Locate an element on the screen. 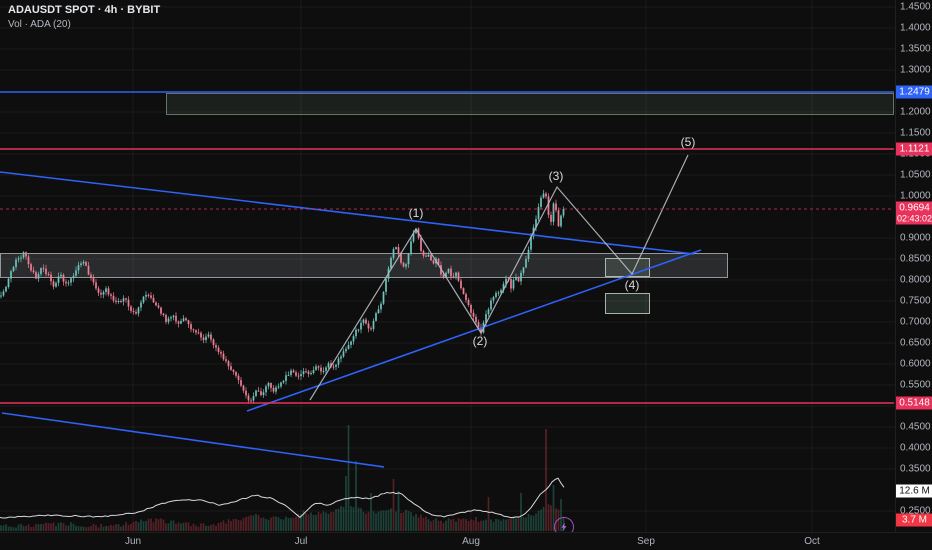 This screenshot has height=550, width=932. chart-legend: ADAUSDT SPOT · 4h · BYBIT Vol · ADA (20) is located at coordinates (84, 17).